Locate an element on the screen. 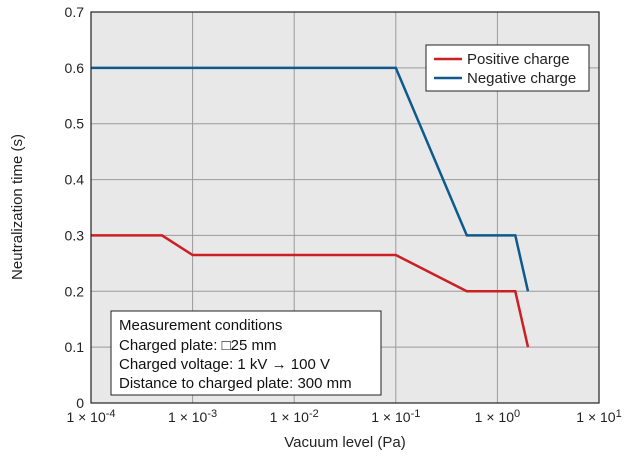 This screenshot has height=461, width=635. x-tick-label: 1 × 10⁻² is located at coordinates (294, 416).